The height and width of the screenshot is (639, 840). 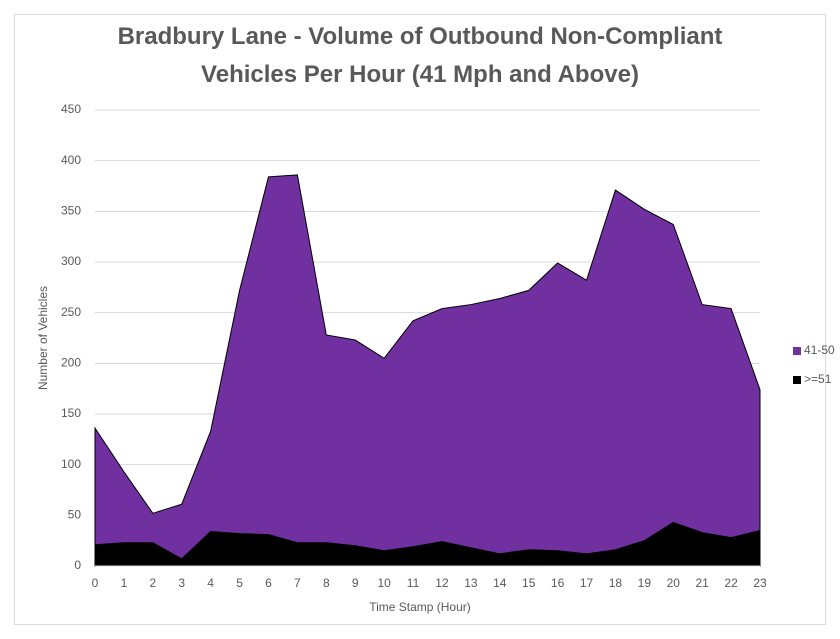 I want to click on x-tick-label: 18, so click(x=616, y=583).